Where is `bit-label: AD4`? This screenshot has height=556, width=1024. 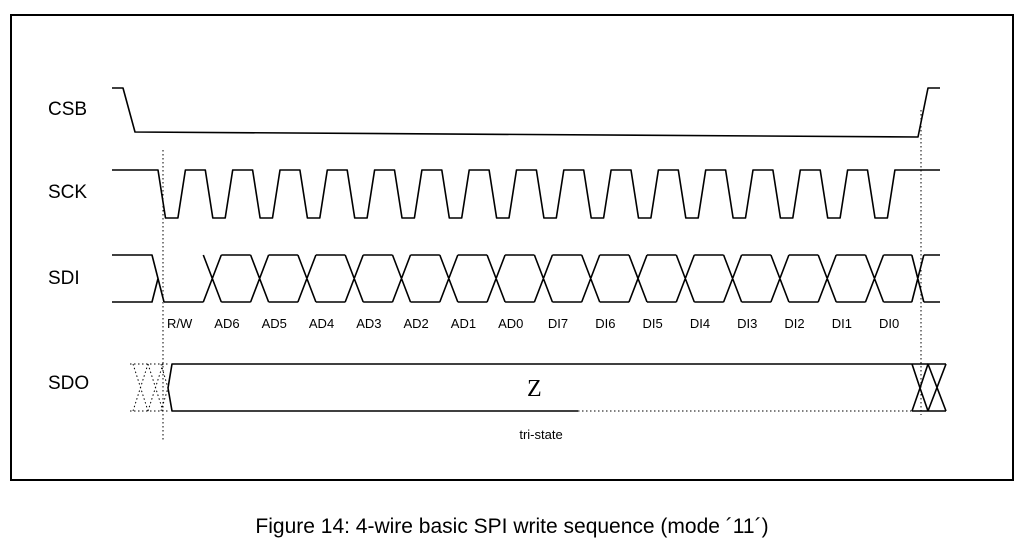
bit-label: AD4 is located at coordinates (321, 323).